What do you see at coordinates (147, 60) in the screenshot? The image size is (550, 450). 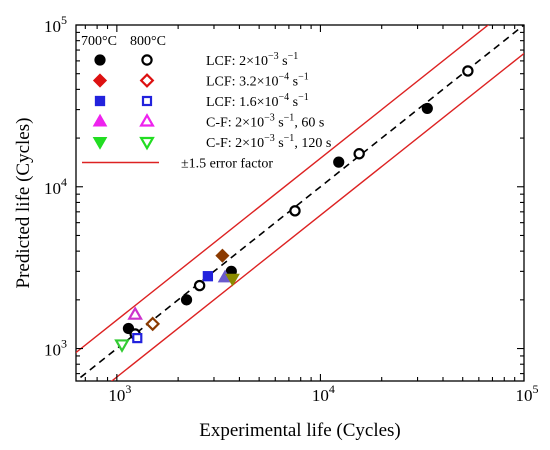 I see `legend-marker-circle-open` at bounding box center [147, 60].